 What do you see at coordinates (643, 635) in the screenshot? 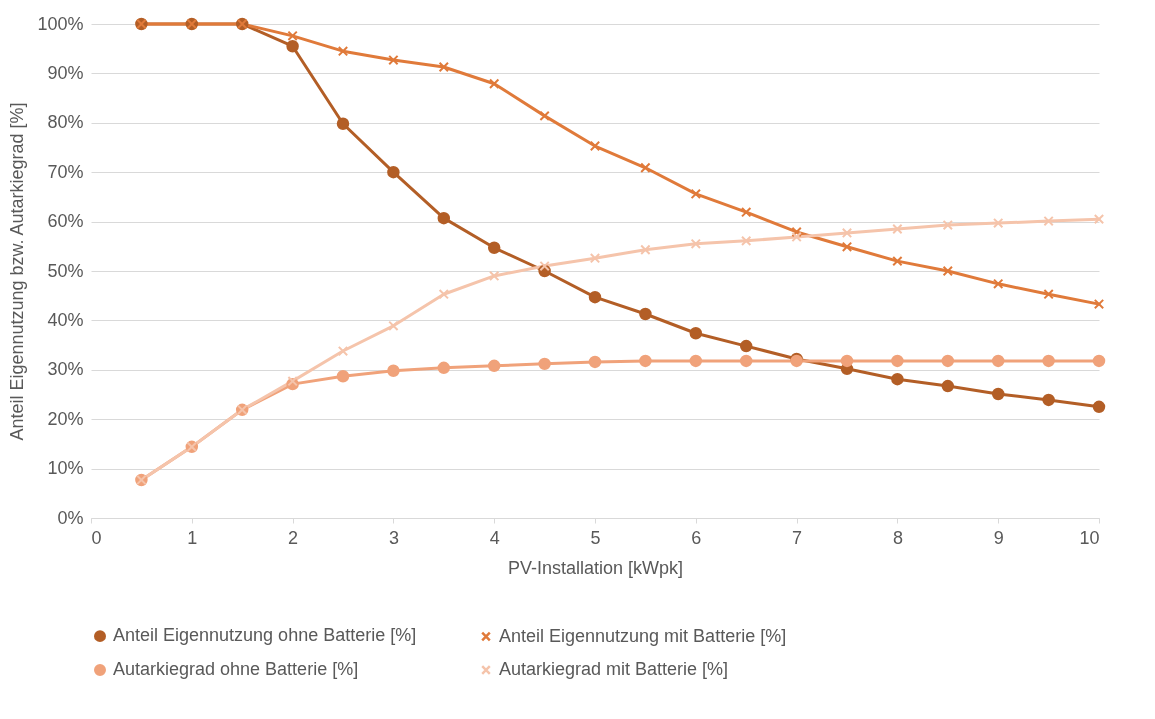
I see `legend-label: Anteil Eigennutzung mit Batterie [%]` at bounding box center [643, 635].